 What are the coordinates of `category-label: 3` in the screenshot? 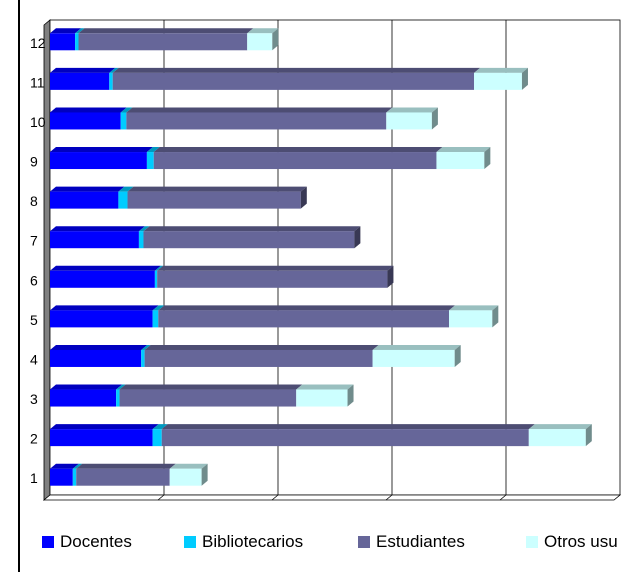 It's located at (34, 399).